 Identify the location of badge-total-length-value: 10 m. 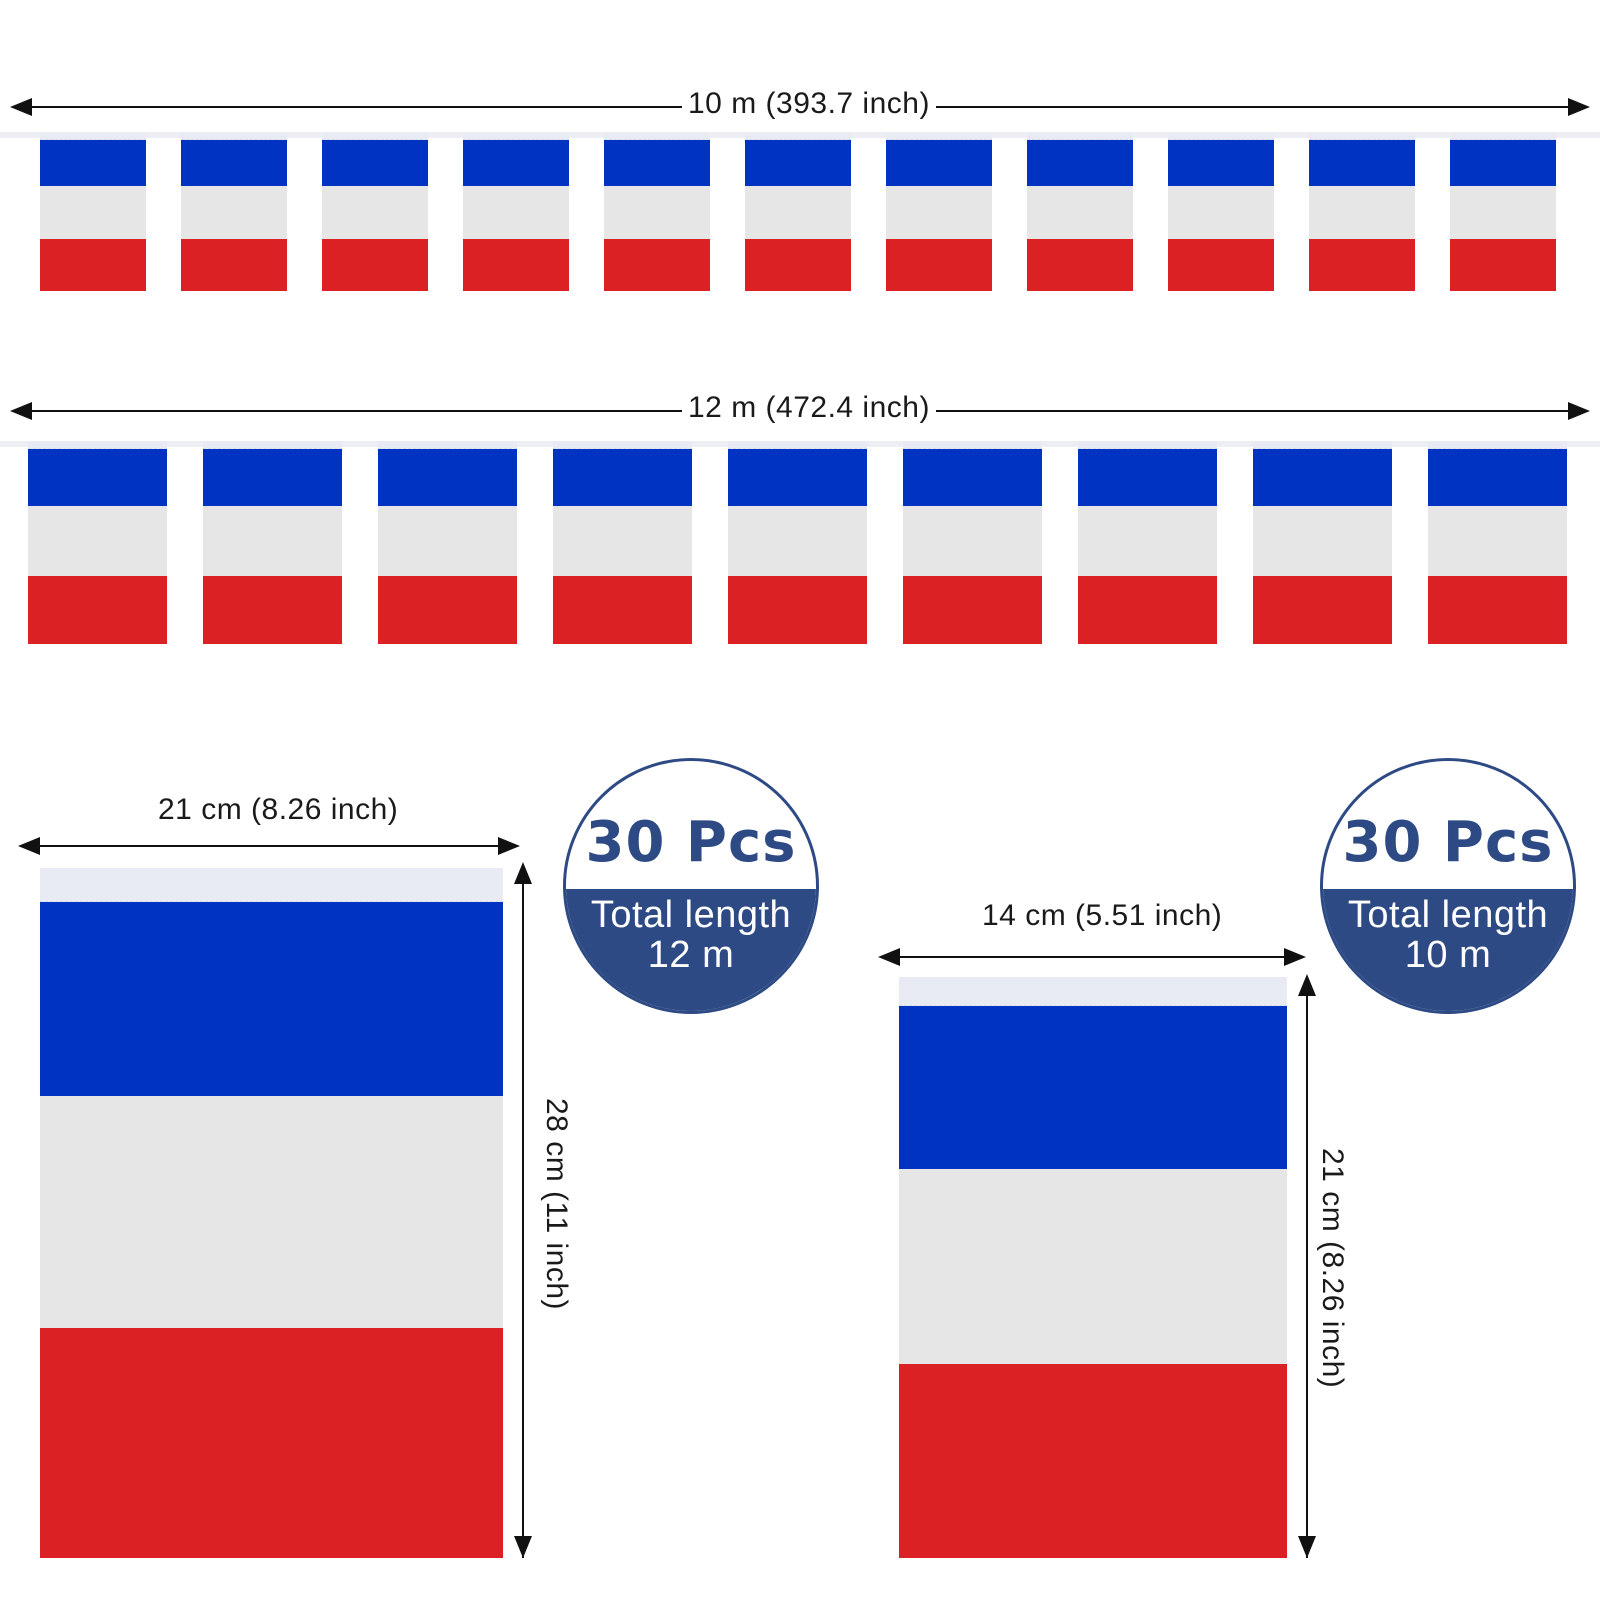
(1448, 955).